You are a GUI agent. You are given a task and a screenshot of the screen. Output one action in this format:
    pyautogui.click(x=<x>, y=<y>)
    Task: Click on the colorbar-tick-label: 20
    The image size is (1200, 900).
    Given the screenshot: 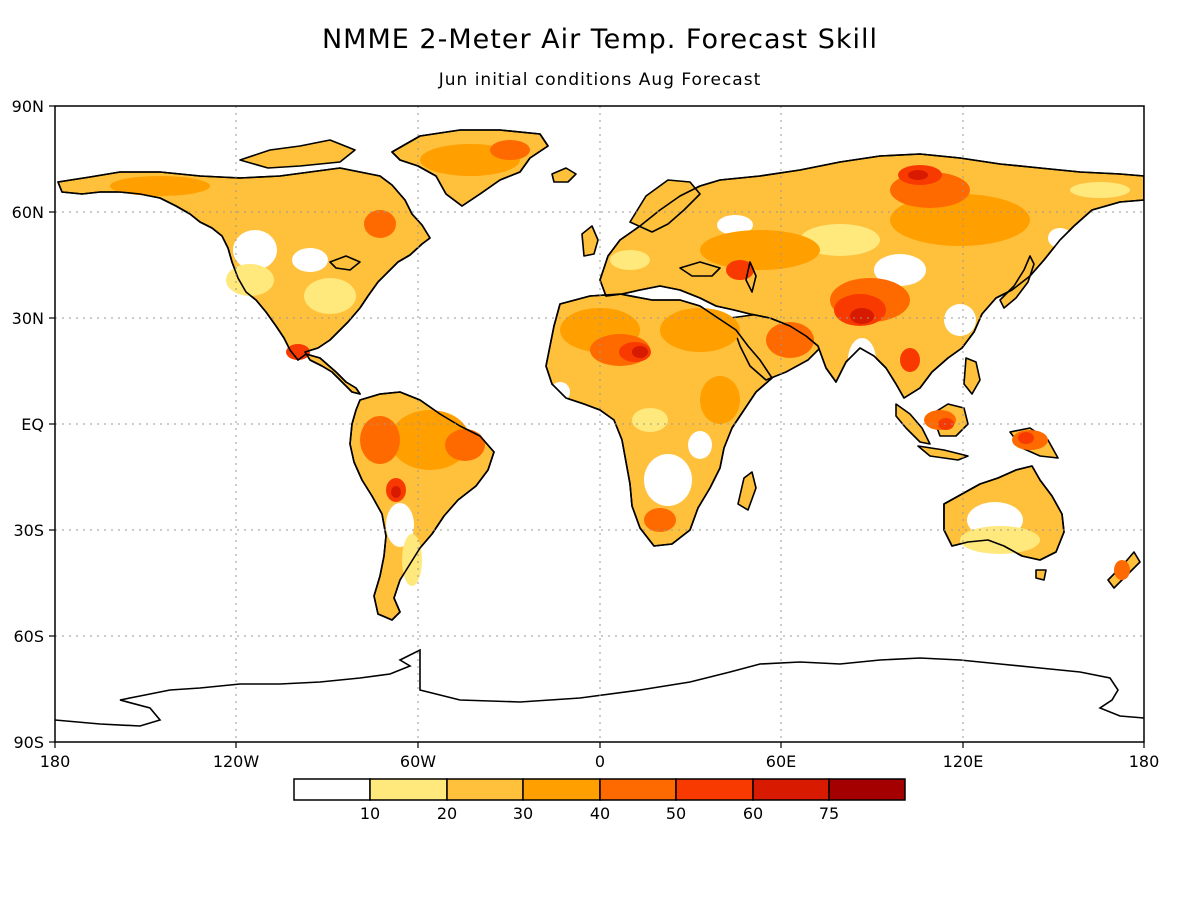 What is the action you would take?
    pyautogui.click(x=447, y=813)
    